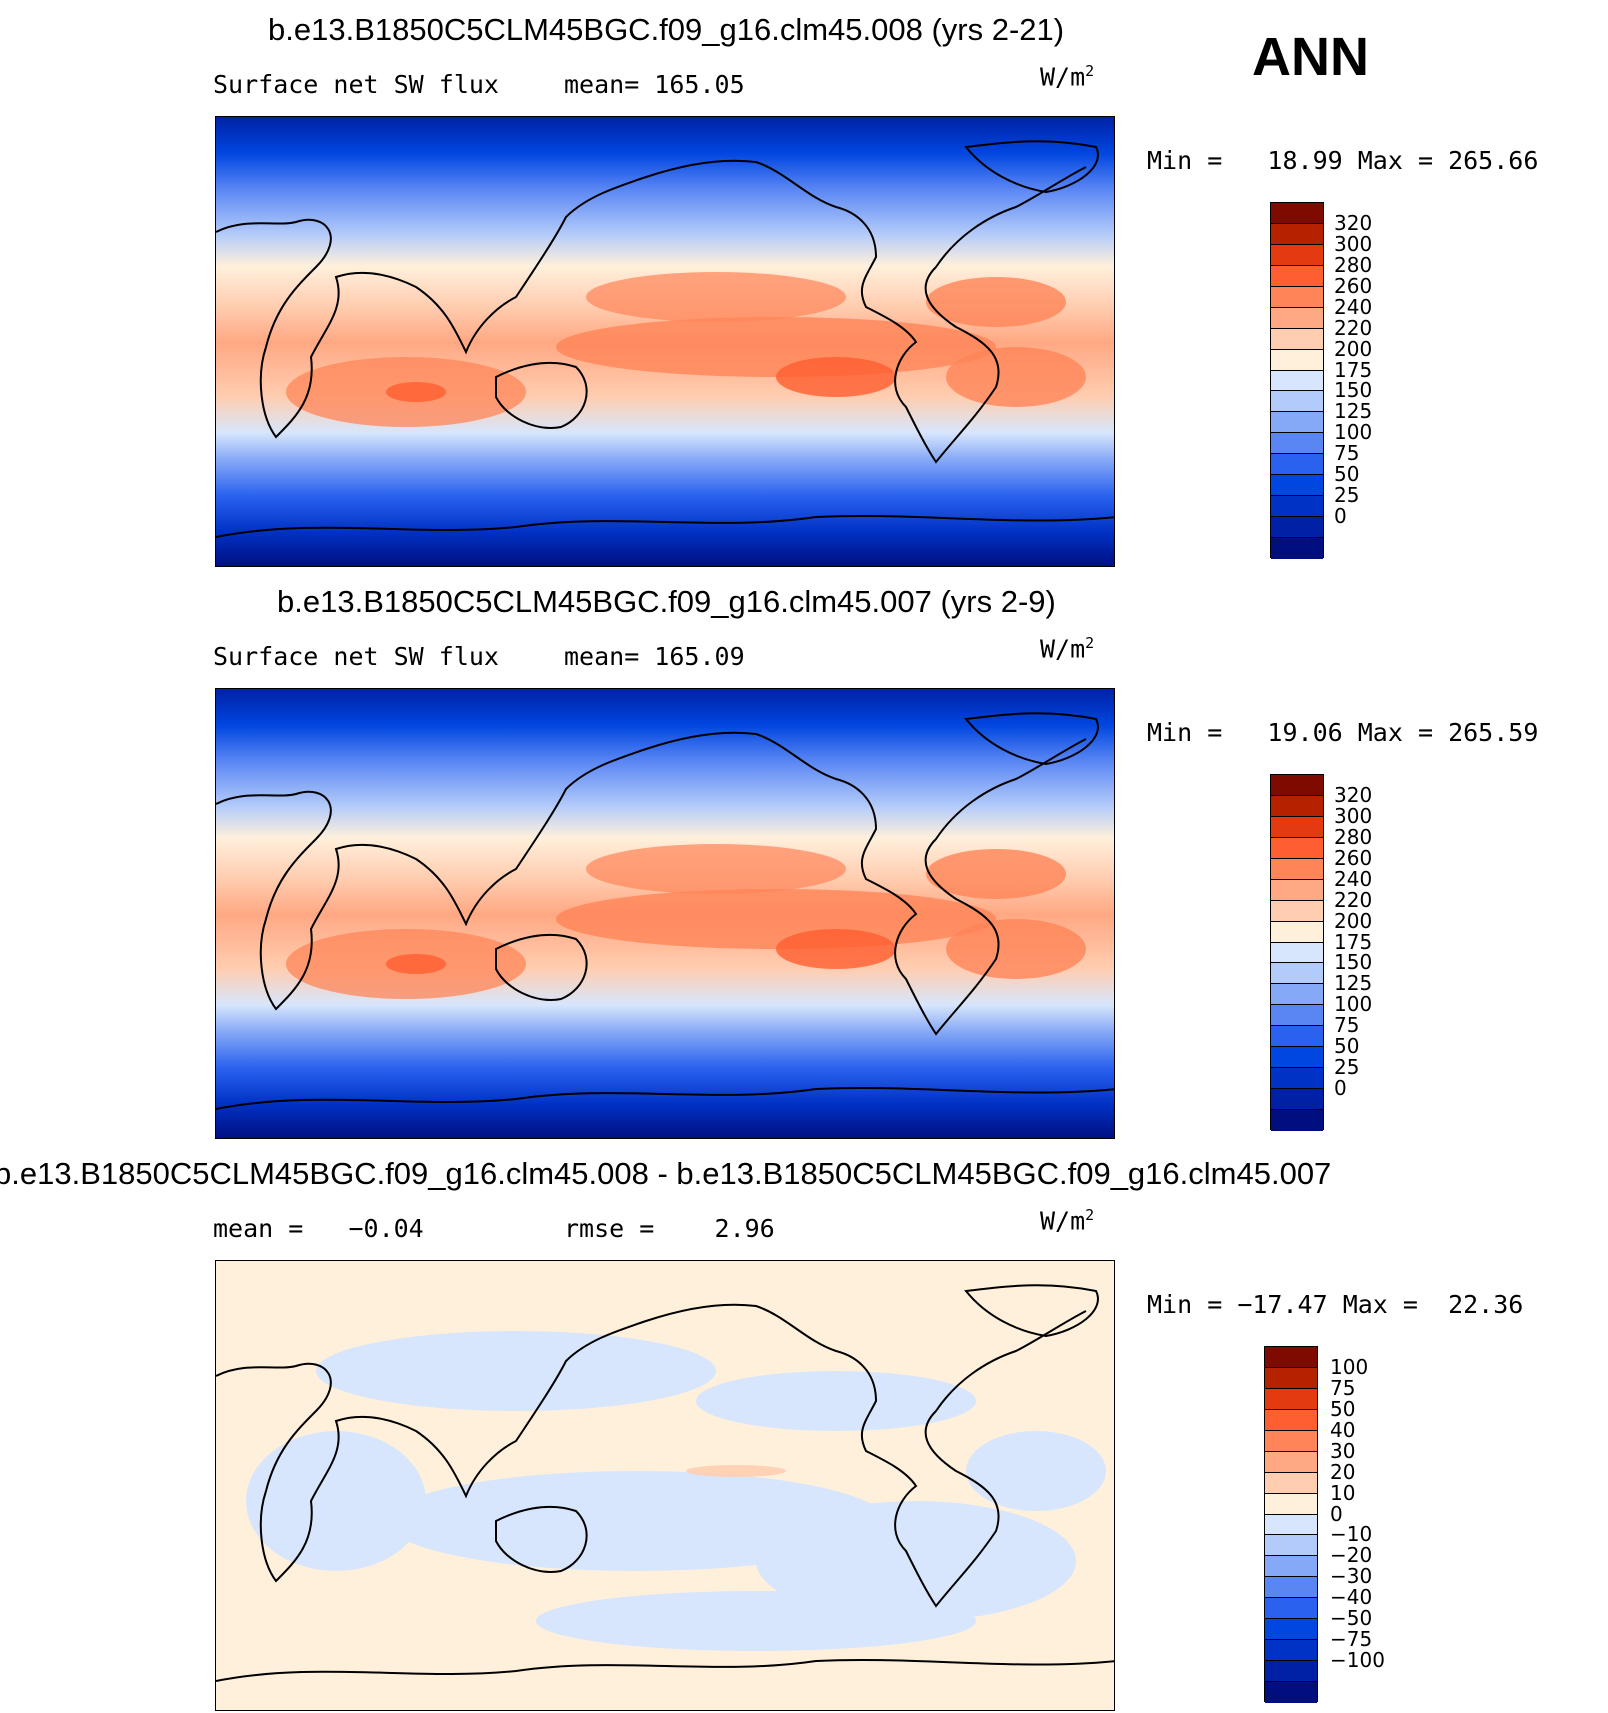  I want to click on panel-1-colorbar, so click(1297, 380).